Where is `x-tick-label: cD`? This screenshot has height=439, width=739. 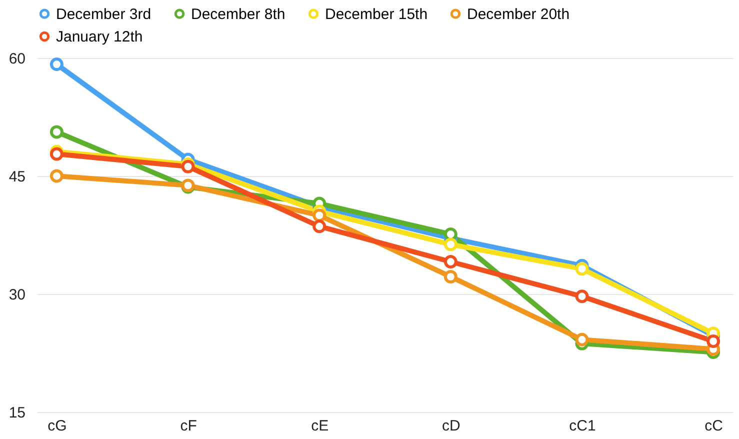
x-tick-label: cD is located at coordinates (451, 426).